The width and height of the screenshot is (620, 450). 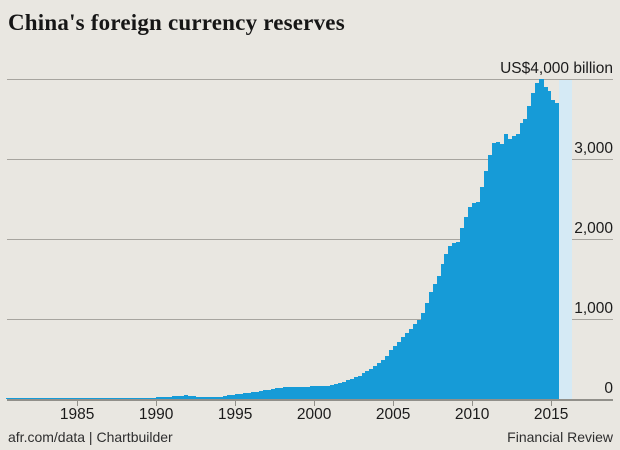 I want to click on x-axis-label: 2000, so click(x=314, y=414).